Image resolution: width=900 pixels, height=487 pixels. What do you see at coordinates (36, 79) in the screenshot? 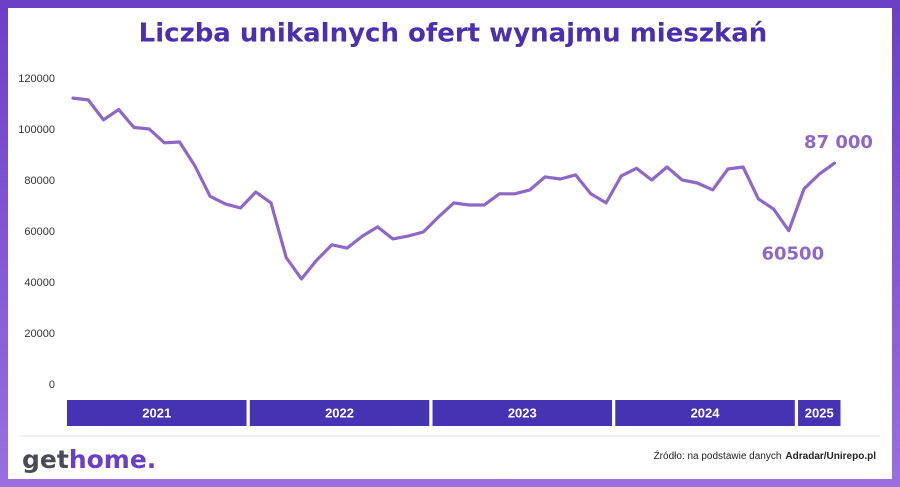
I see `y-tick-label: 120000` at bounding box center [36, 79].